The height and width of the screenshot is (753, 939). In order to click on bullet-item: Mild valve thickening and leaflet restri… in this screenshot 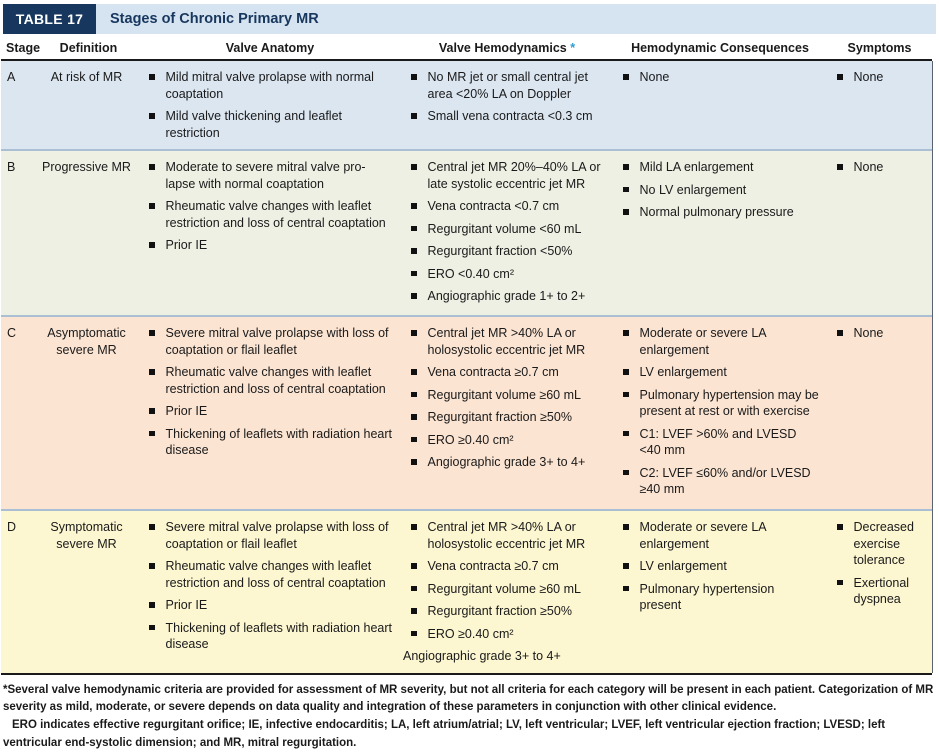, I will do `click(267, 124)`.